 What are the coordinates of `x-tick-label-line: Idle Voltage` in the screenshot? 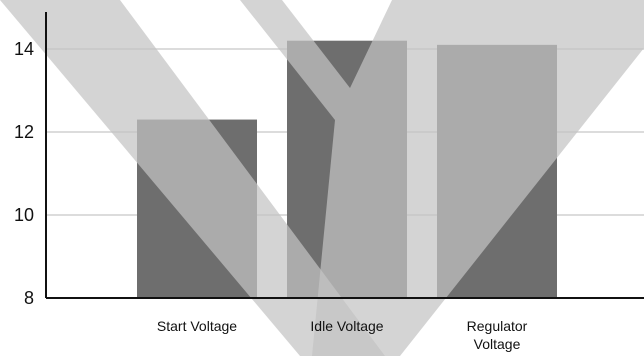 It's located at (346, 326).